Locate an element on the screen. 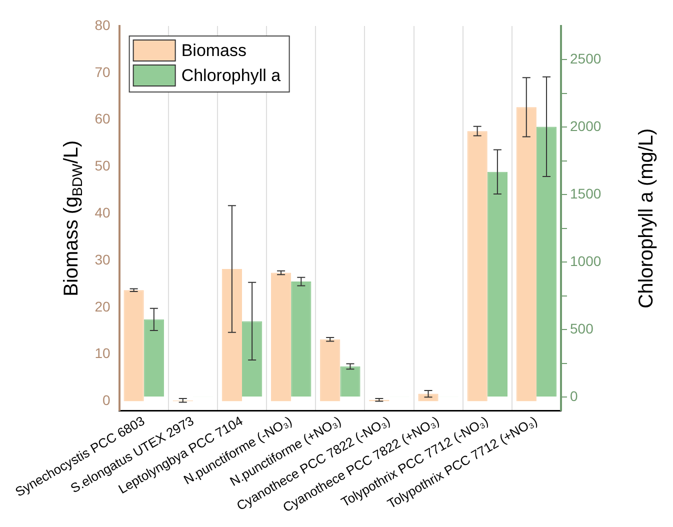  y2-tick-label: 0 is located at coordinates (574, 396).